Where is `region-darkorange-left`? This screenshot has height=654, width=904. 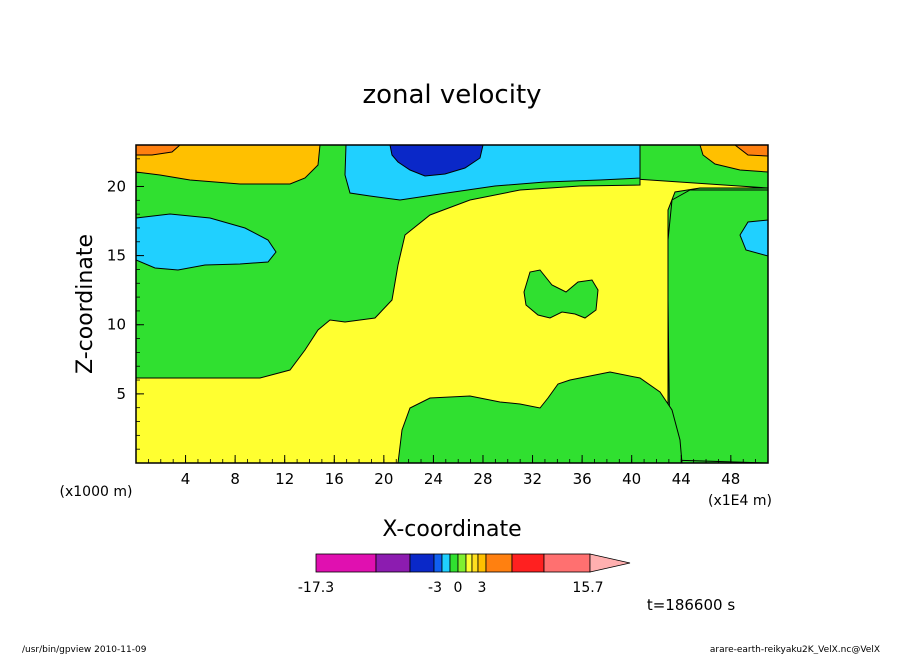
region-darkorange-left is located at coordinates (158, 150).